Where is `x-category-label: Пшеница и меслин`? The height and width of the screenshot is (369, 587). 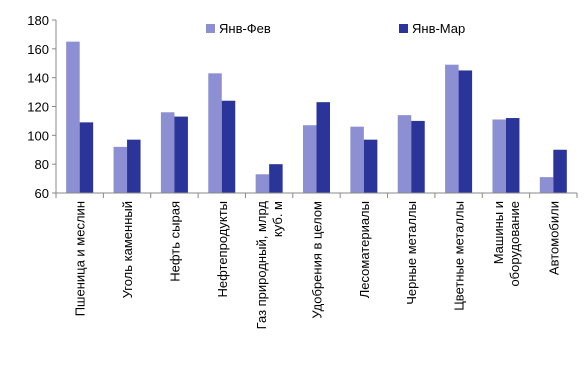 x-category-label: Пшеница и меслин is located at coordinates (80, 258).